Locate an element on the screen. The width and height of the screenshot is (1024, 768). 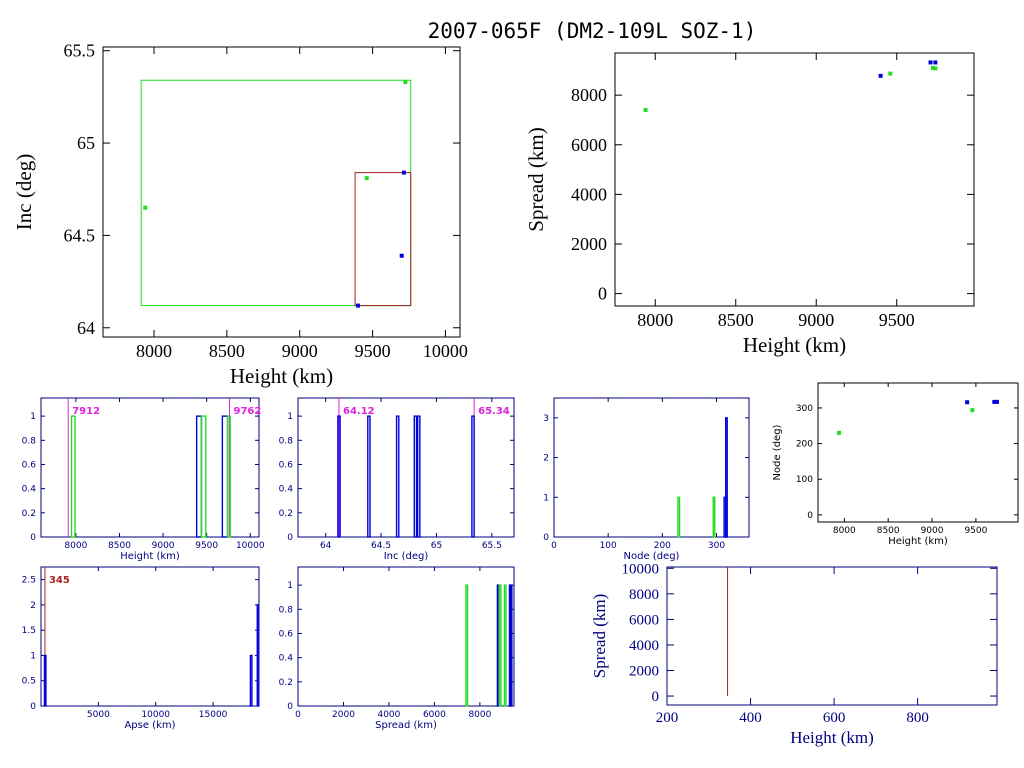
y-tick-label-apse_hist: 2.5 is located at coordinates (29, 581).